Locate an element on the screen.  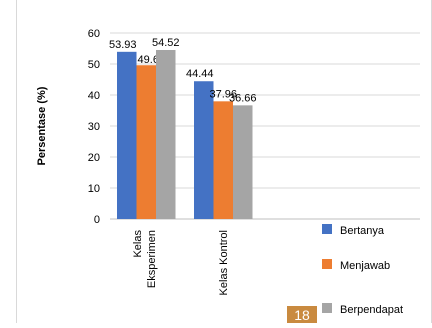
y-tick-label: 0 is located at coordinates (97, 220).